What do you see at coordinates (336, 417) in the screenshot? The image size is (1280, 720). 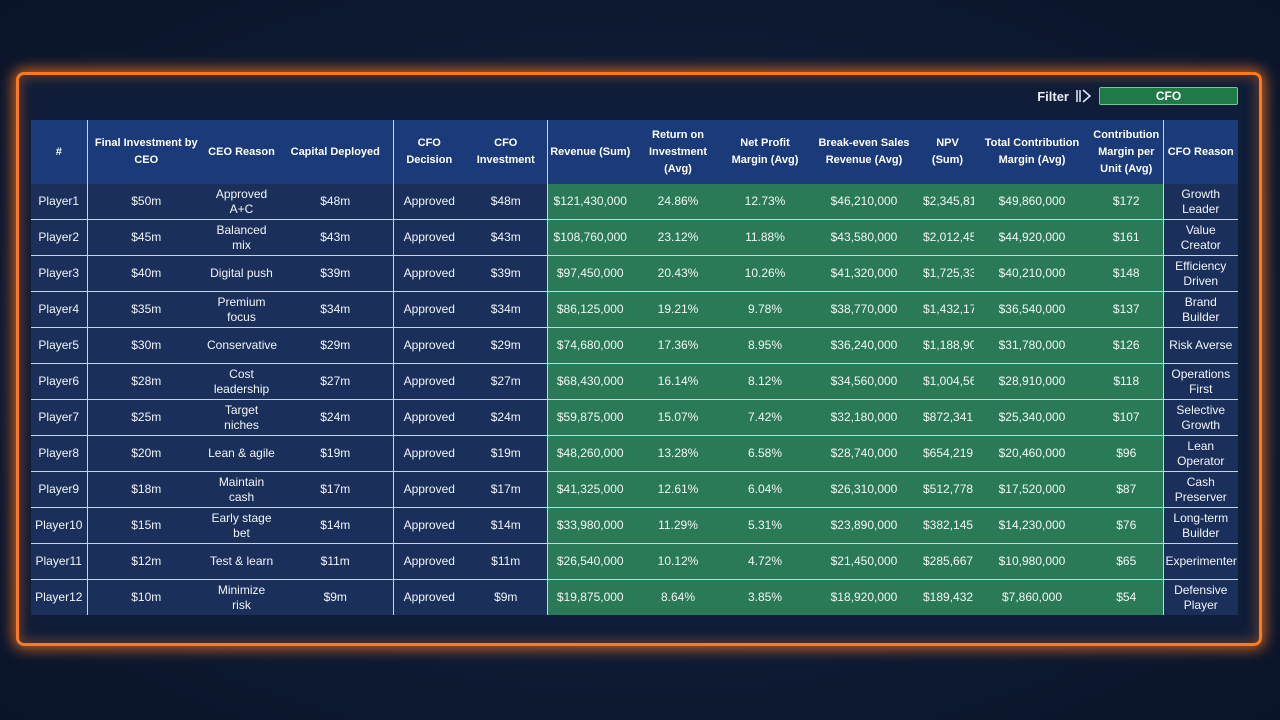 I see `table-cell: $24m` at bounding box center [336, 417].